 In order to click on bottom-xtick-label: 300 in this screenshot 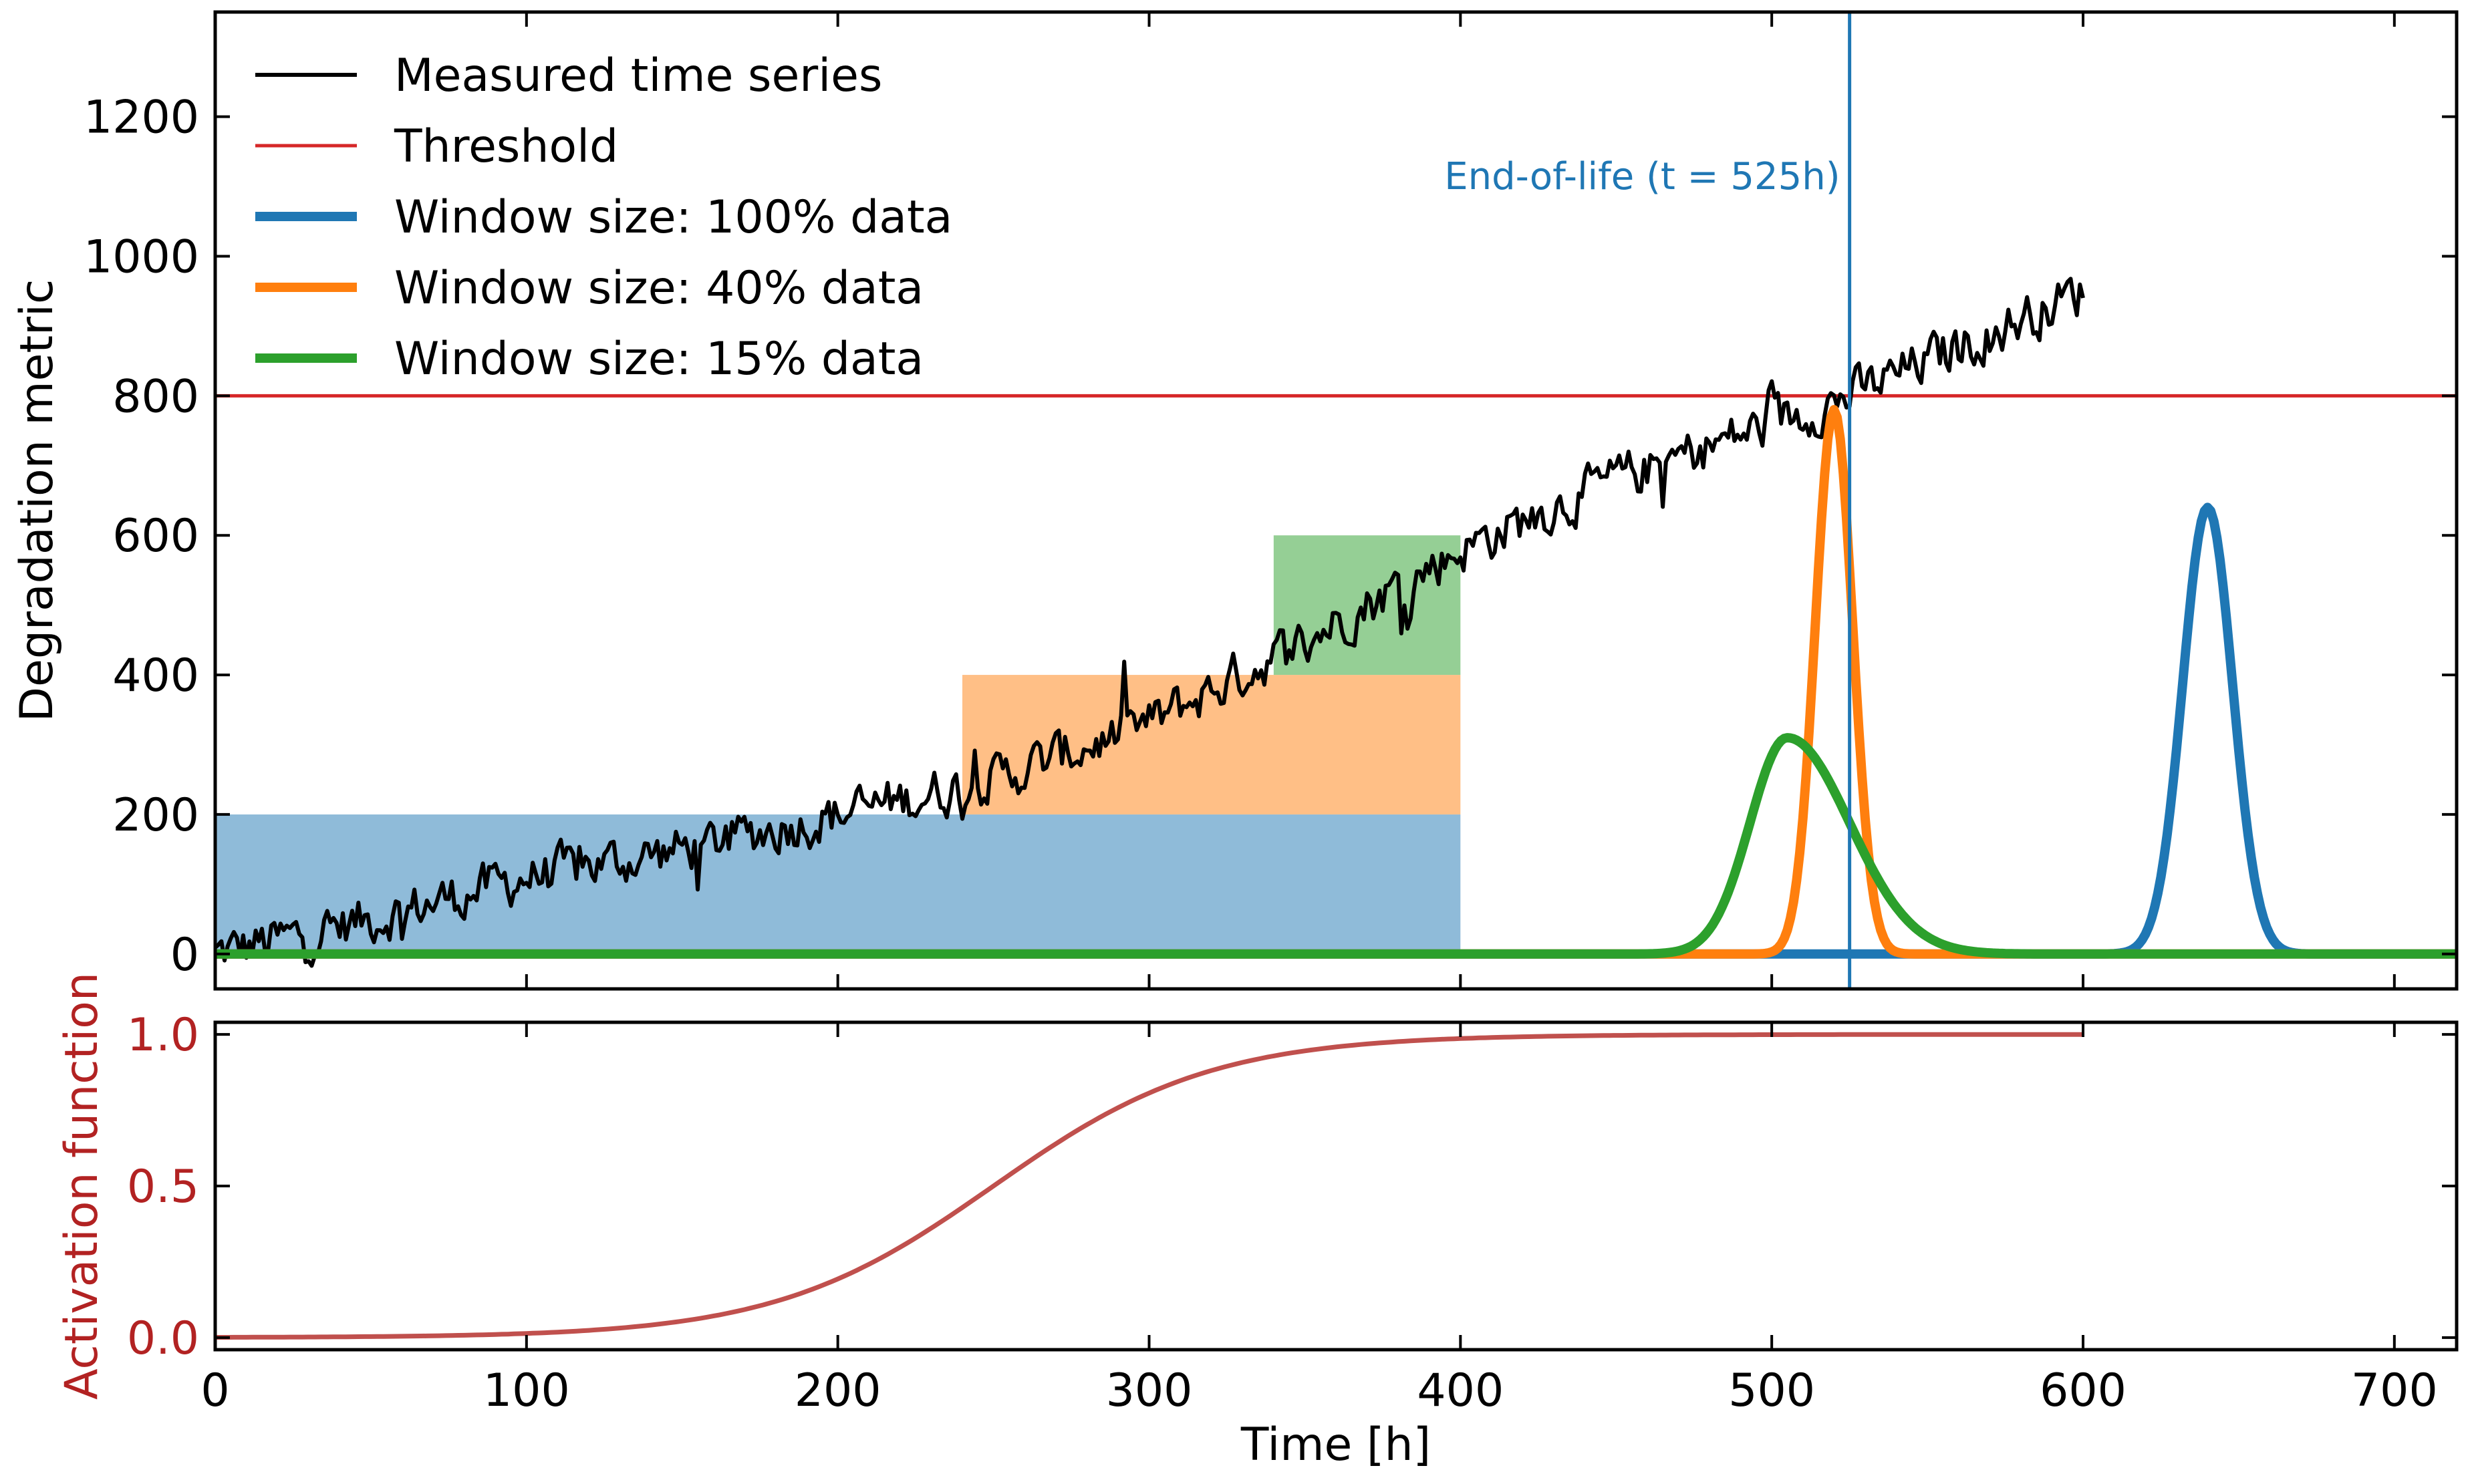, I will do `click(1149, 1390)`.